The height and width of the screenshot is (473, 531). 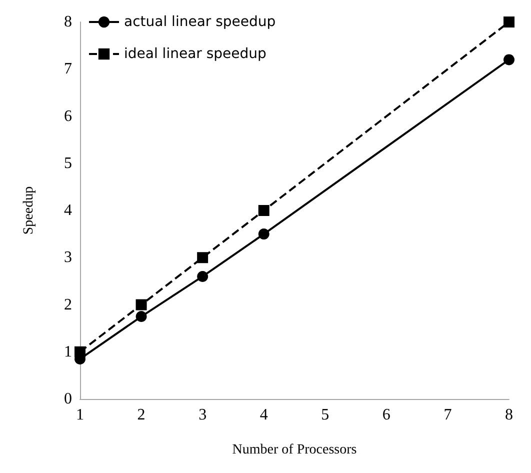 What do you see at coordinates (68, 163) in the screenshot?
I see `y-tick-label: 5` at bounding box center [68, 163].